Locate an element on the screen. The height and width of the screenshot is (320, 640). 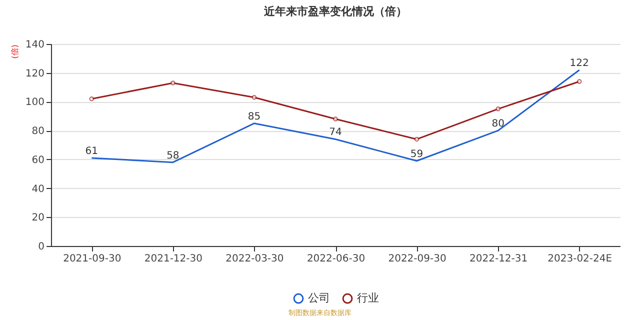
legend-label: 行业 is located at coordinates (368, 298).